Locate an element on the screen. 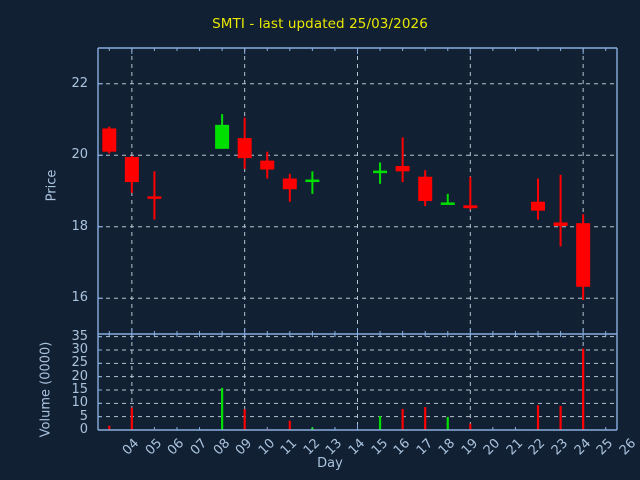 The image size is (640, 480). volume-tick-label: 25 is located at coordinates (79, 363).